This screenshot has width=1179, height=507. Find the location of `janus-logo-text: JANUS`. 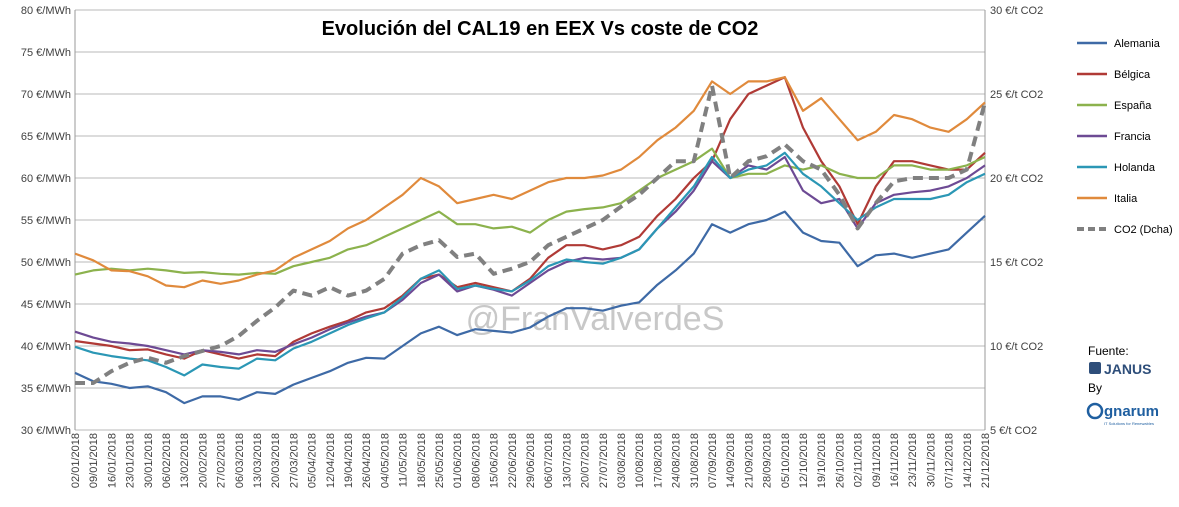

janus-logo-text: JANUS is located at coordinates (1127, 369).